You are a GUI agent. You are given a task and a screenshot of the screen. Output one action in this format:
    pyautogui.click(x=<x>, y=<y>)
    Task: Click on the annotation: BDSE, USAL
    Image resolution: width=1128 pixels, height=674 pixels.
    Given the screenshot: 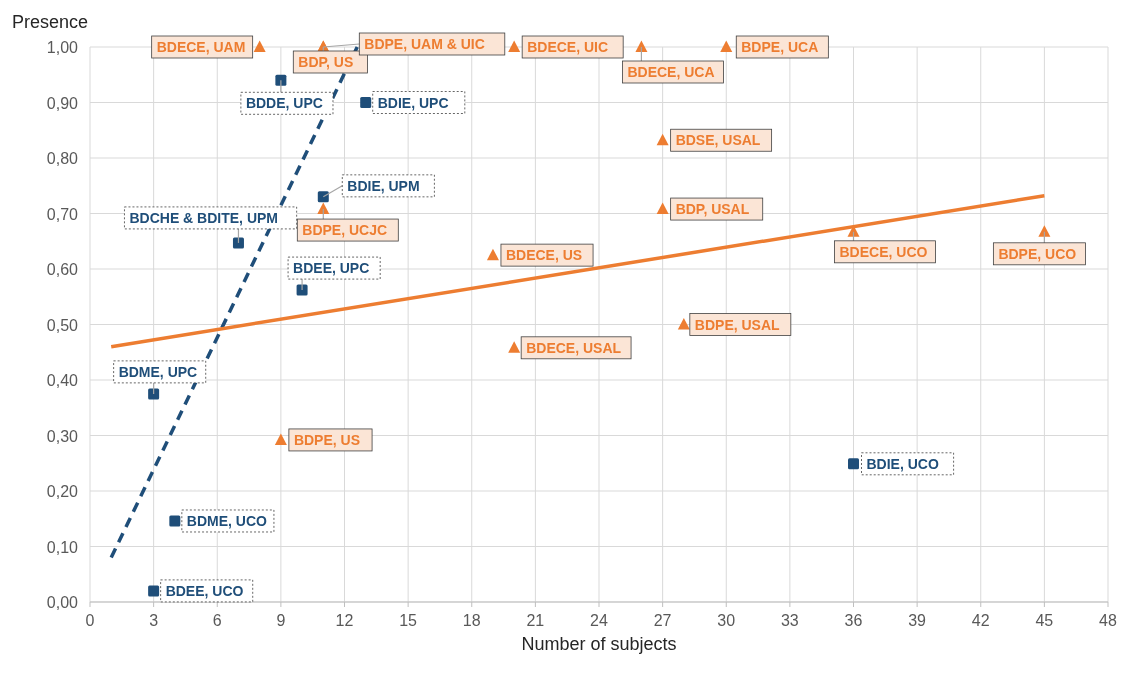 What is the action you would take?
    pyautogui.click(x=718, y=140)
    